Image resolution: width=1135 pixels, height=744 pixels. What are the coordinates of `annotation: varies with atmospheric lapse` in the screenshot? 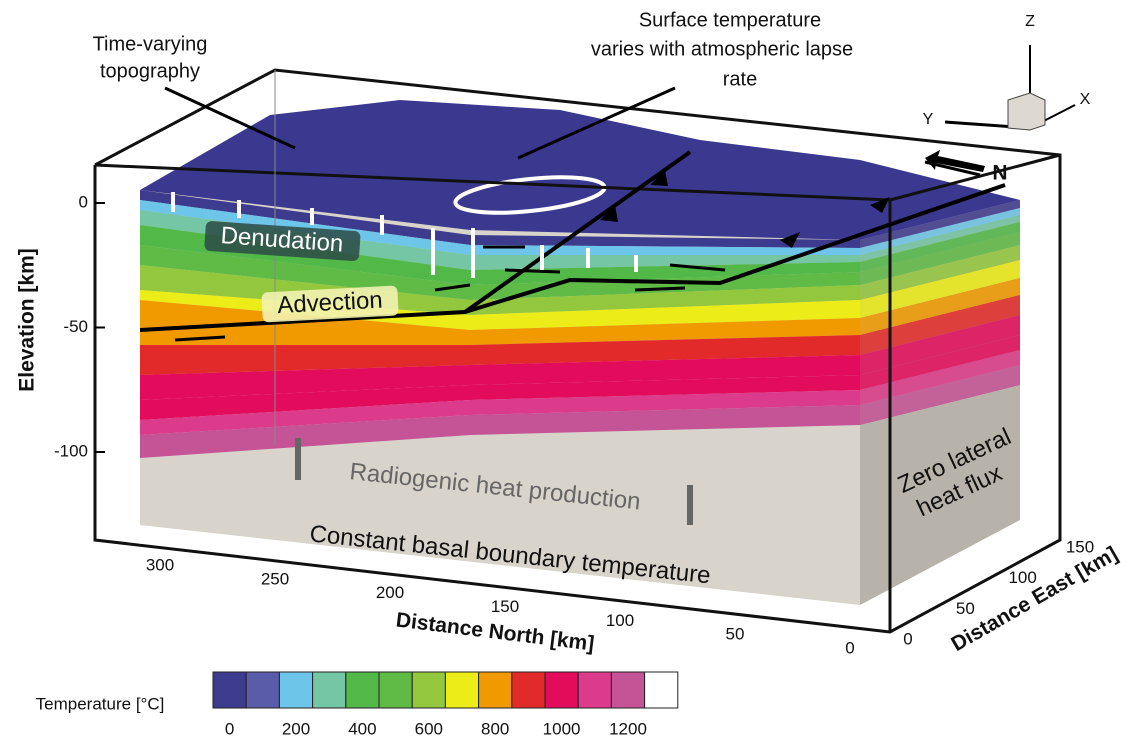 It's located at (722, 49).